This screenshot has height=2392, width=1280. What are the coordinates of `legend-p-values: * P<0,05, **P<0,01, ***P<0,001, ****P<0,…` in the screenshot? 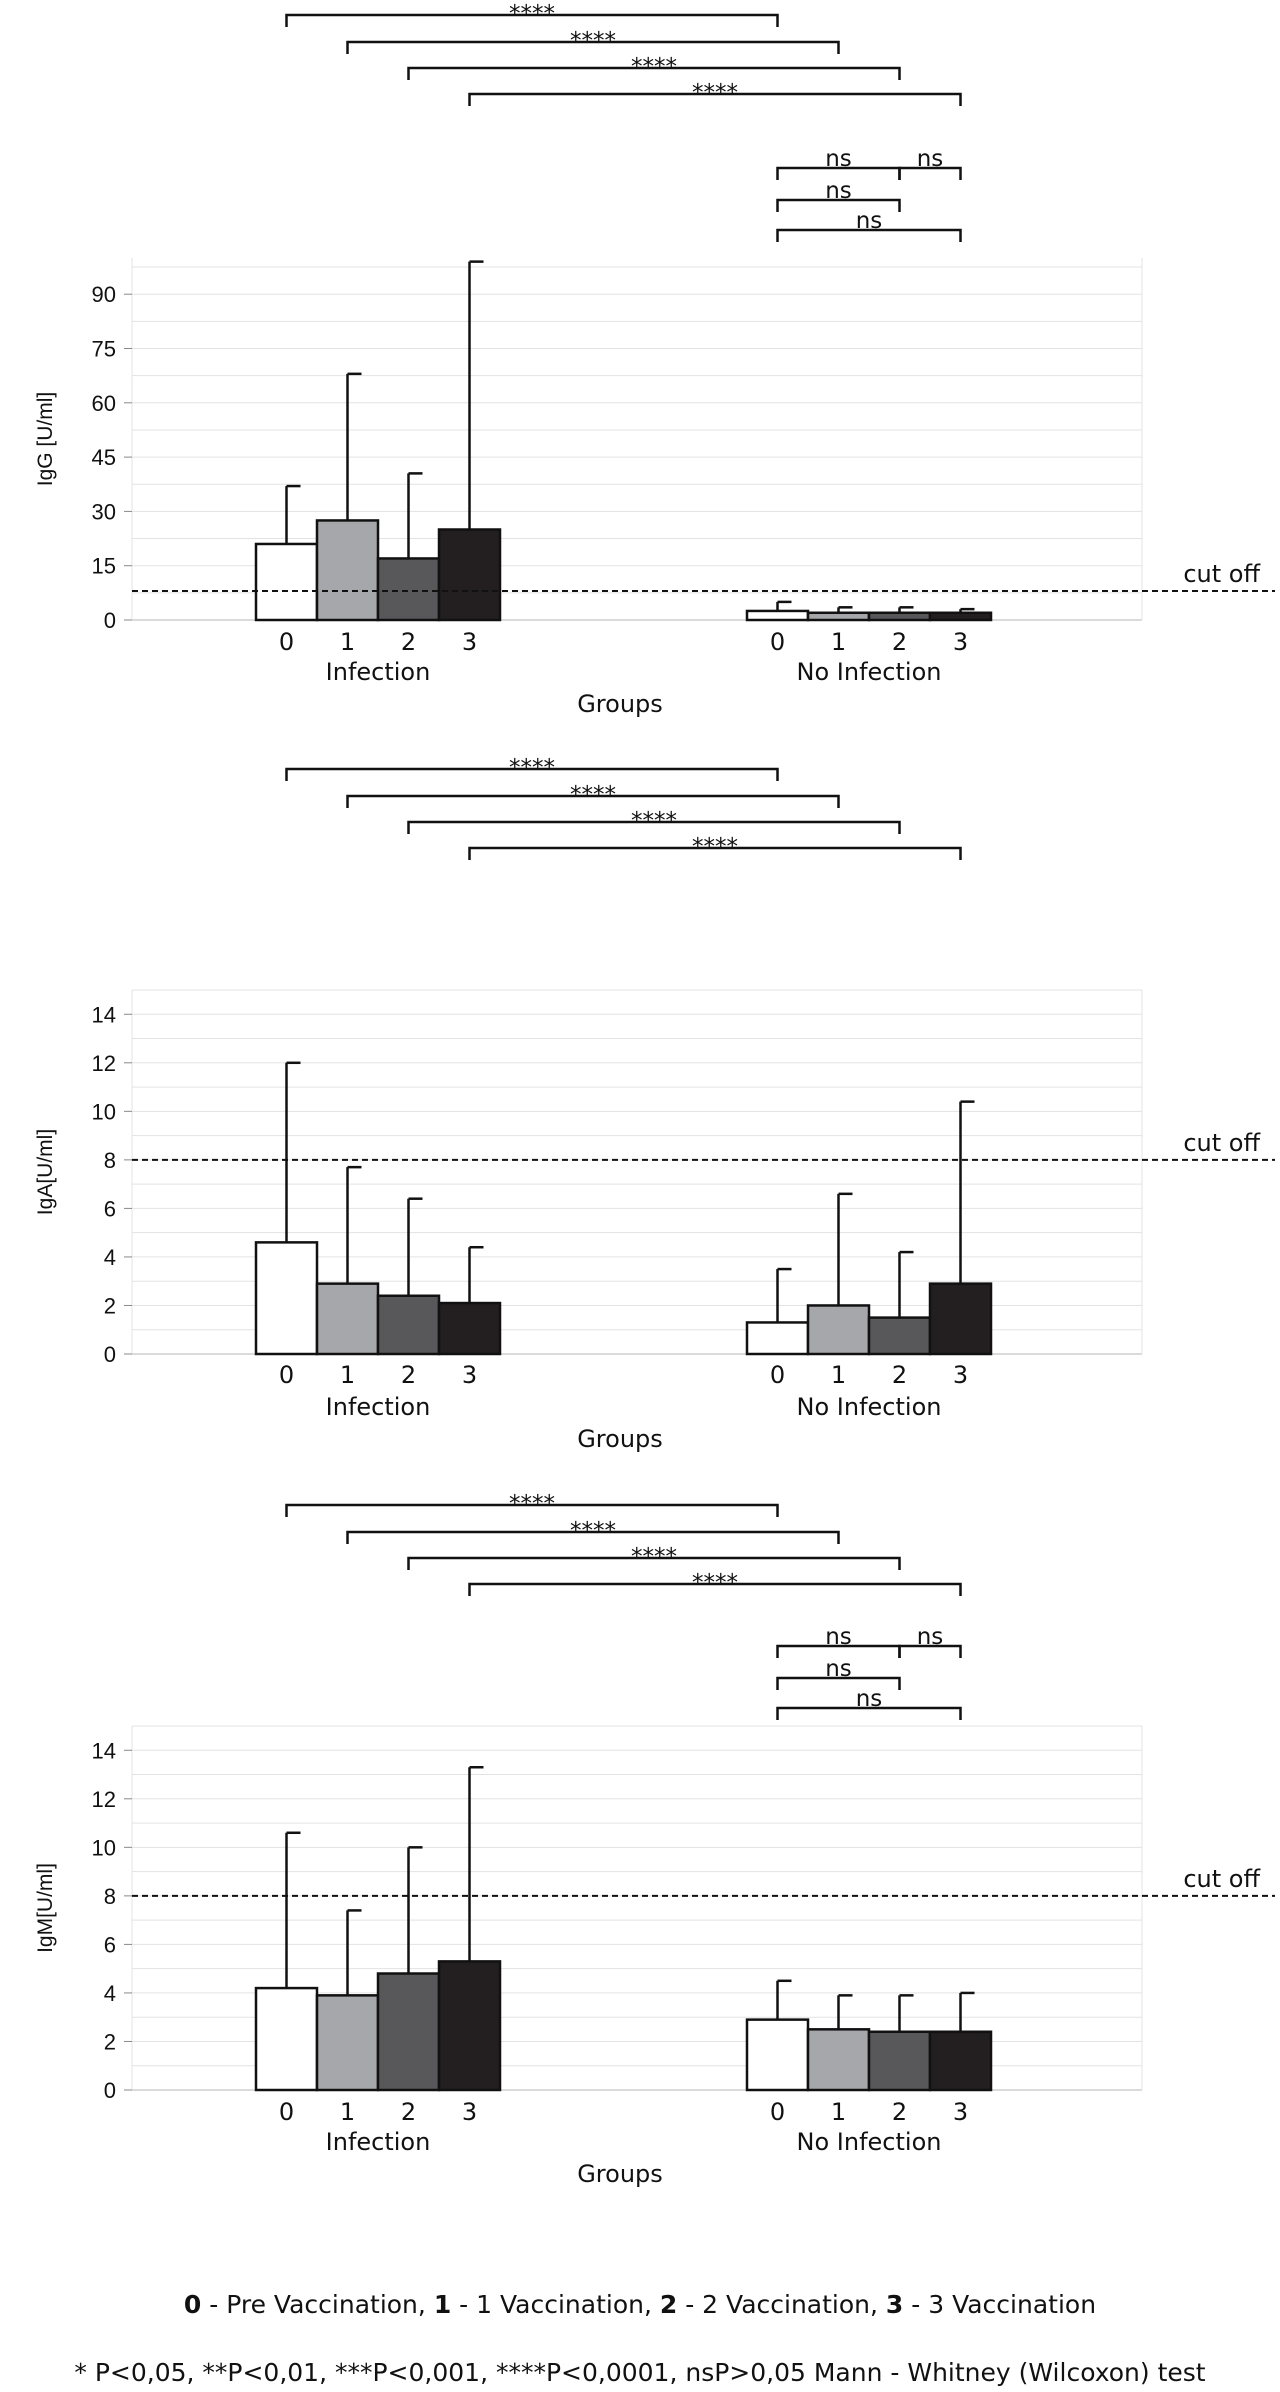 It's located at (640, 2372).